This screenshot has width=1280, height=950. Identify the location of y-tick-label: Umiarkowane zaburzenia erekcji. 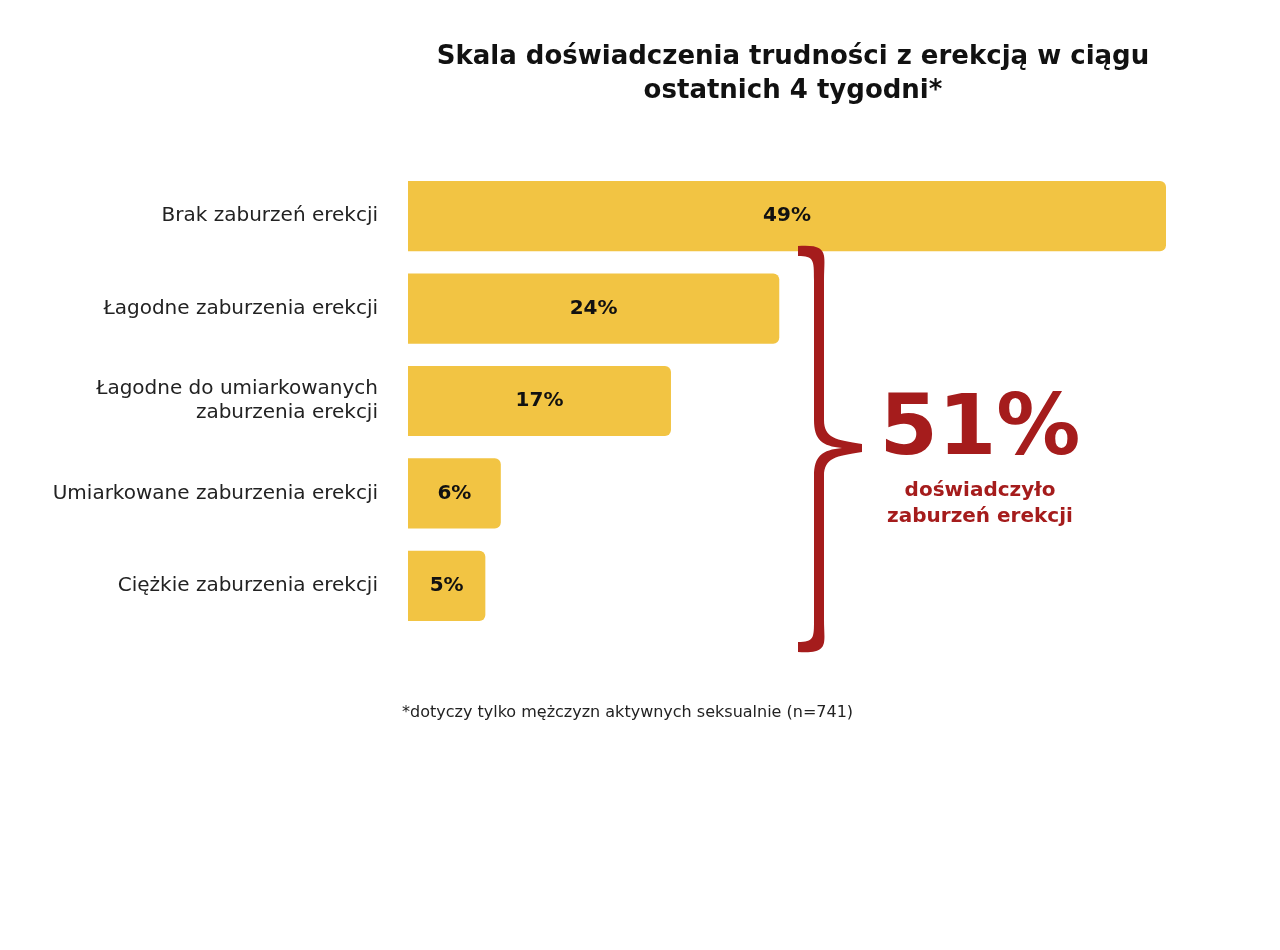
(215, 491).